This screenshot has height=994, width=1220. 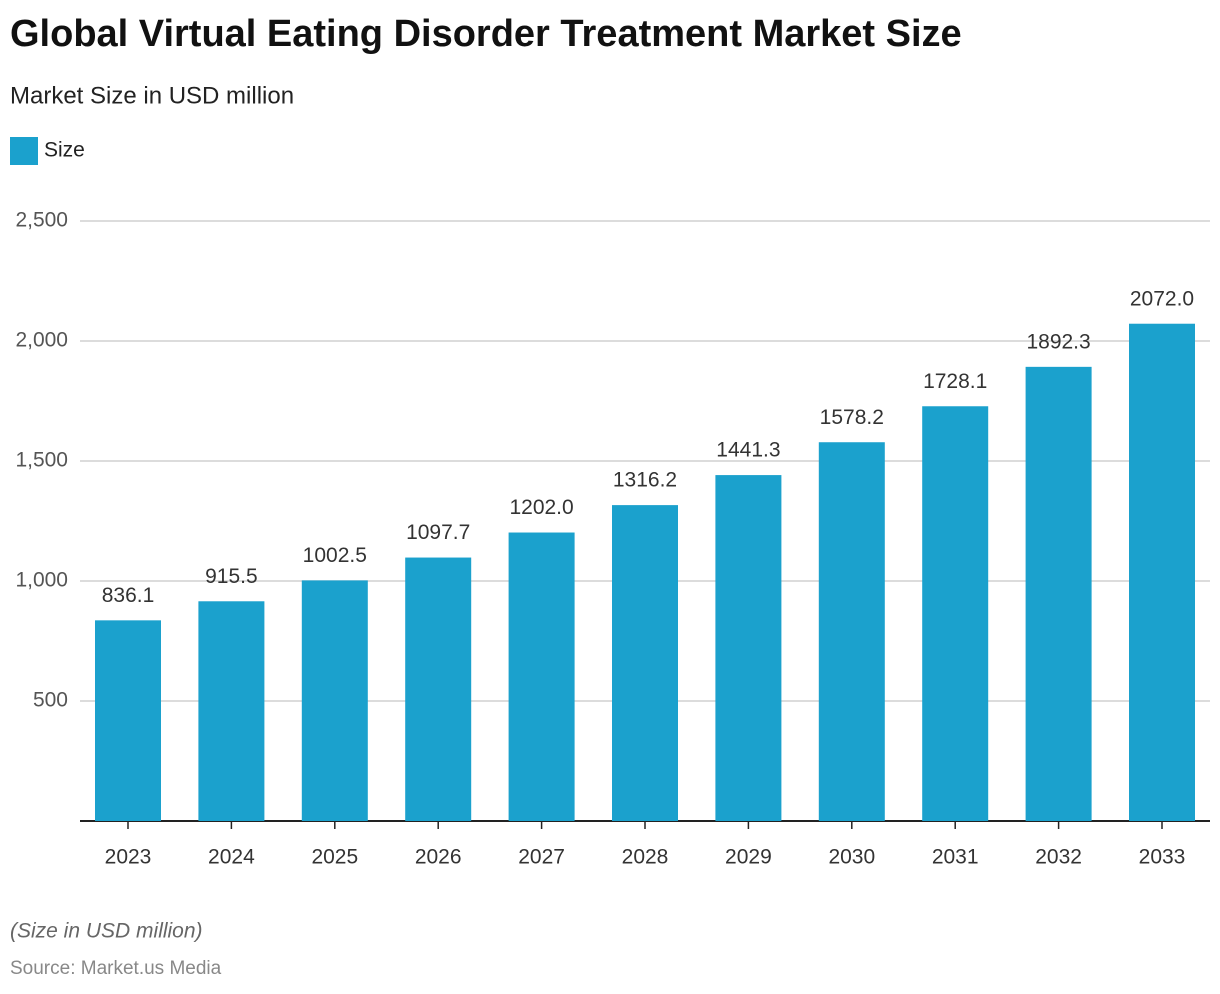 I want to click on data-label: 1441.3, so click(x=748, y=450).